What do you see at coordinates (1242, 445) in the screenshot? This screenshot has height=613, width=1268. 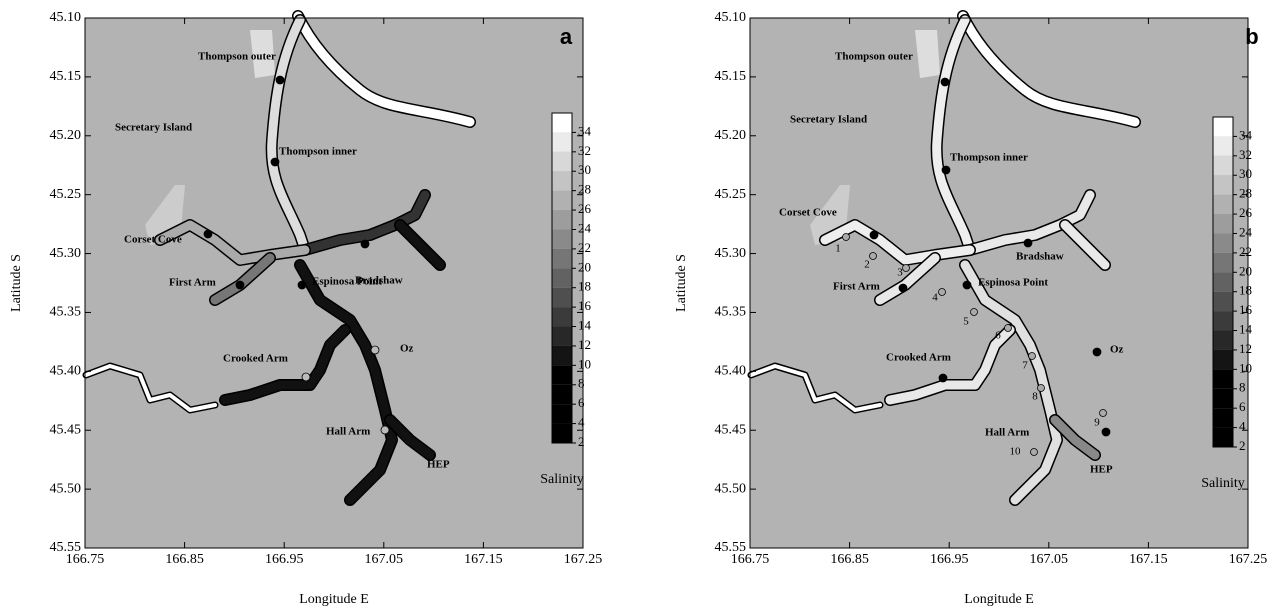 I see `colorbar-tick-label: 2` at bounding box center [1242, 445].